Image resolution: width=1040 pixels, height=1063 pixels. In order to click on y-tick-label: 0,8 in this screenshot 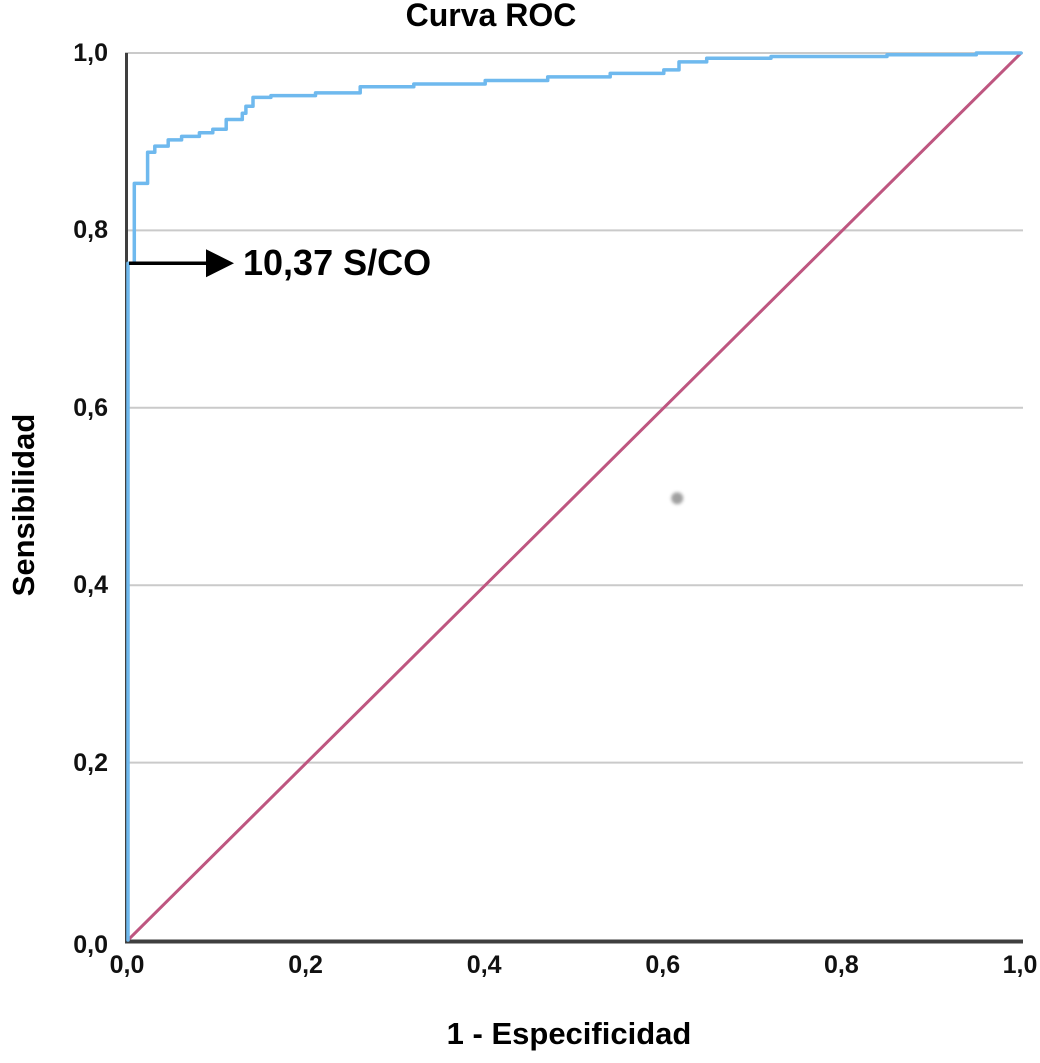, I will do `click(90, 230)`.